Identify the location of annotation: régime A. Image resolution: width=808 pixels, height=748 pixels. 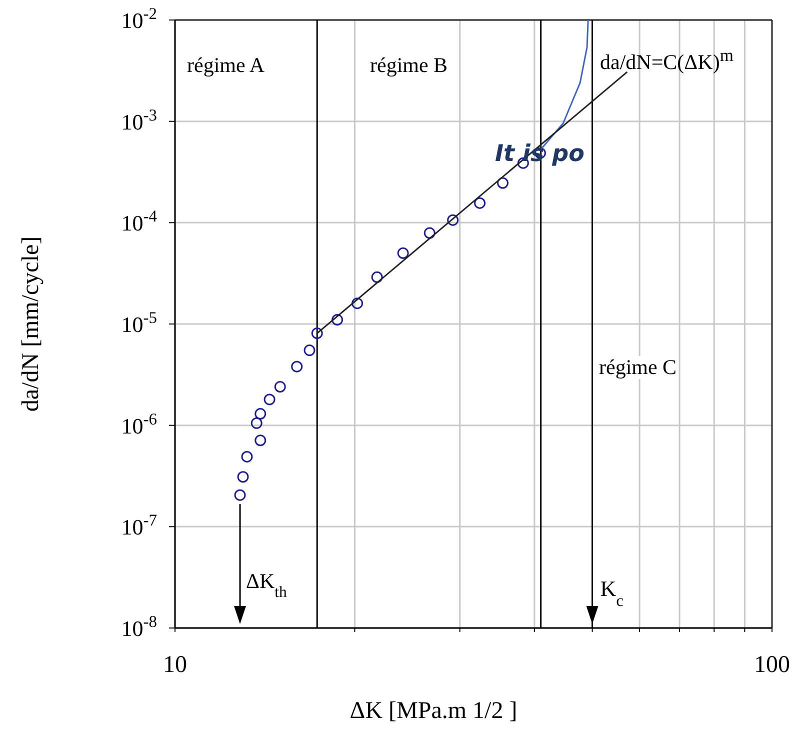
(226, 65).